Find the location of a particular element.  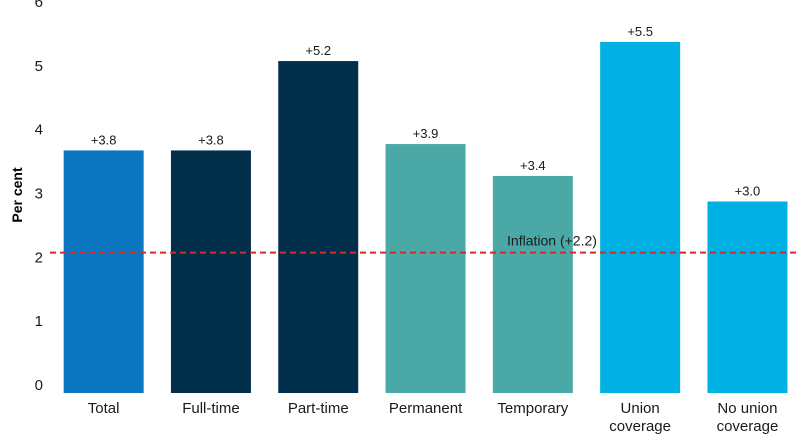

category-label: Temporary is located at coordinates (532, 408).